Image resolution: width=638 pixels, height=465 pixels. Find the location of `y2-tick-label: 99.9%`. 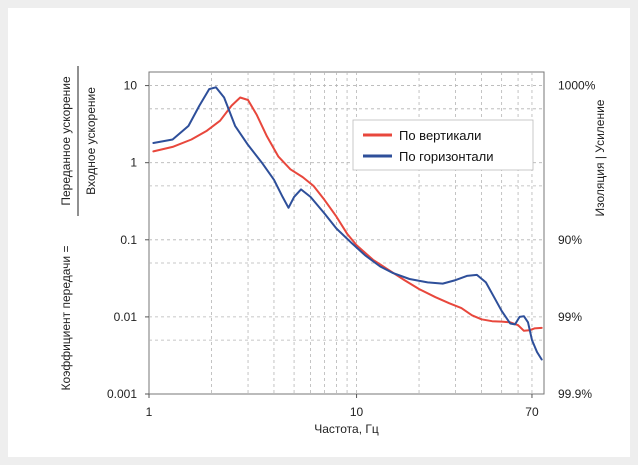

y2-tick-label: 99.9% is located at coordinates (575, 394).